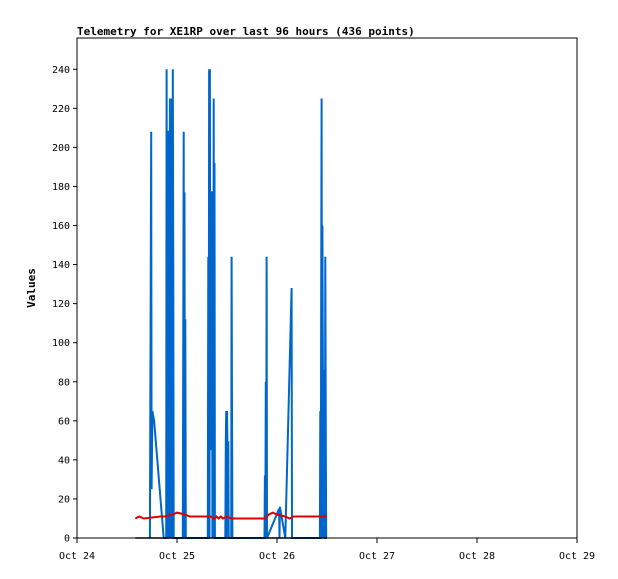 This screenshot has height=579, width=618. Describe the element at coordinates (577, 556) in the screenshot. I see `x-tick-label: Oct 29` at that location.